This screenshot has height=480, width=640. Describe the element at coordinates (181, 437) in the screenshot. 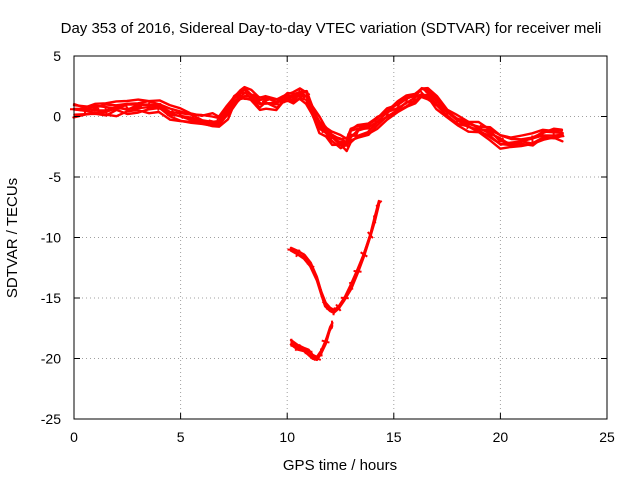

I see `x-tick-label: 5` at that location.